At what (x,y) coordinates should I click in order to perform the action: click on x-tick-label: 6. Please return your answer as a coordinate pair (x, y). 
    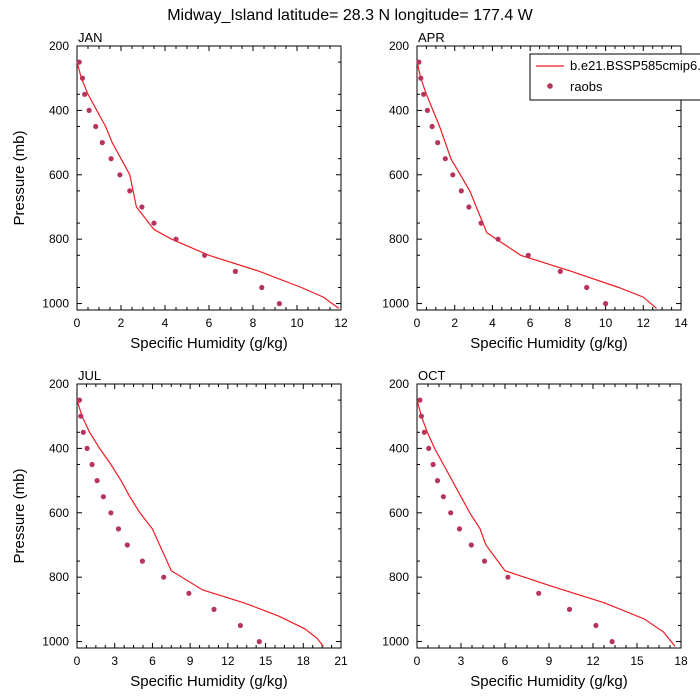
    Looking at the image, I should click on (505, 661).